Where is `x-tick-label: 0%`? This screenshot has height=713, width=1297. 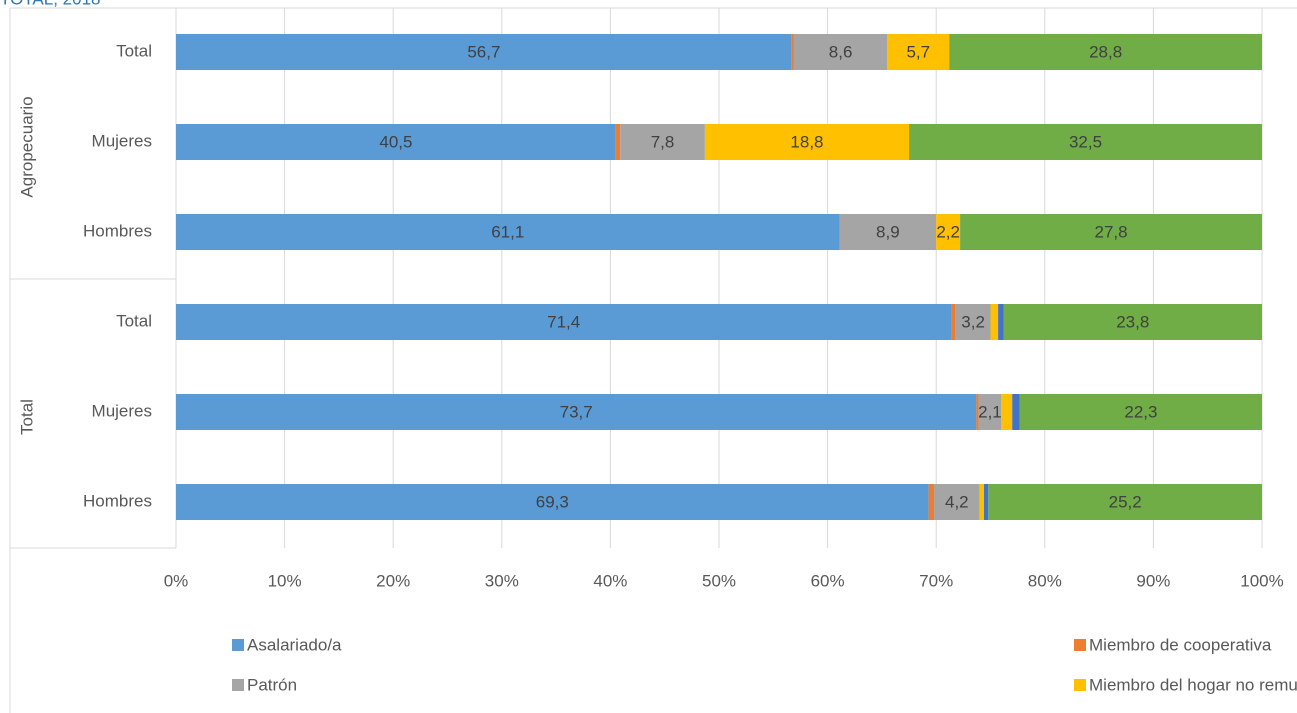 x-tick-label: 0% is located at coordinates (176, 580).